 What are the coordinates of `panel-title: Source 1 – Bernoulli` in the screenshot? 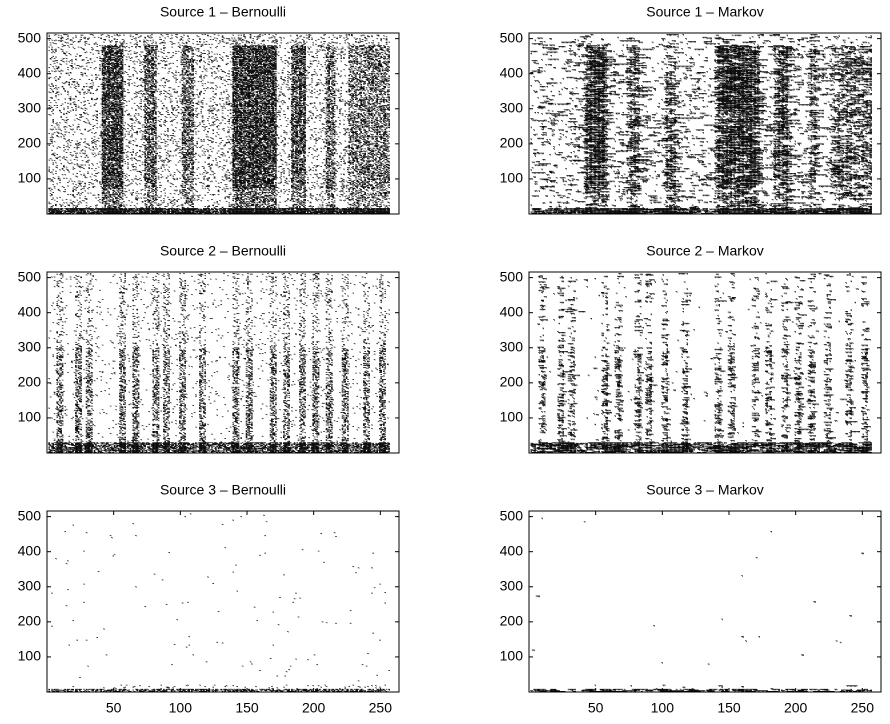 It's located at (223, 12).